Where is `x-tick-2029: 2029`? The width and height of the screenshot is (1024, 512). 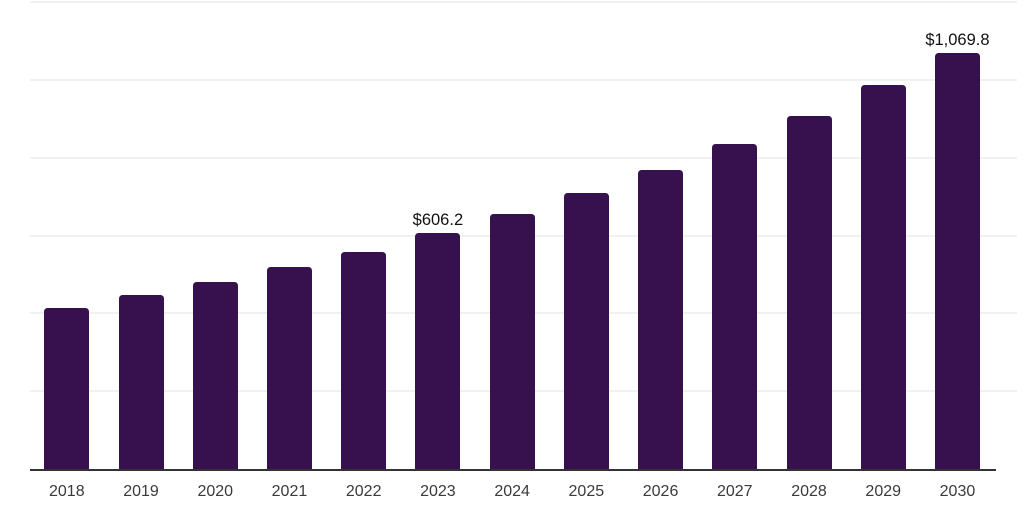 x-tick-2029: 2029 is located at coordinates (883, 491).